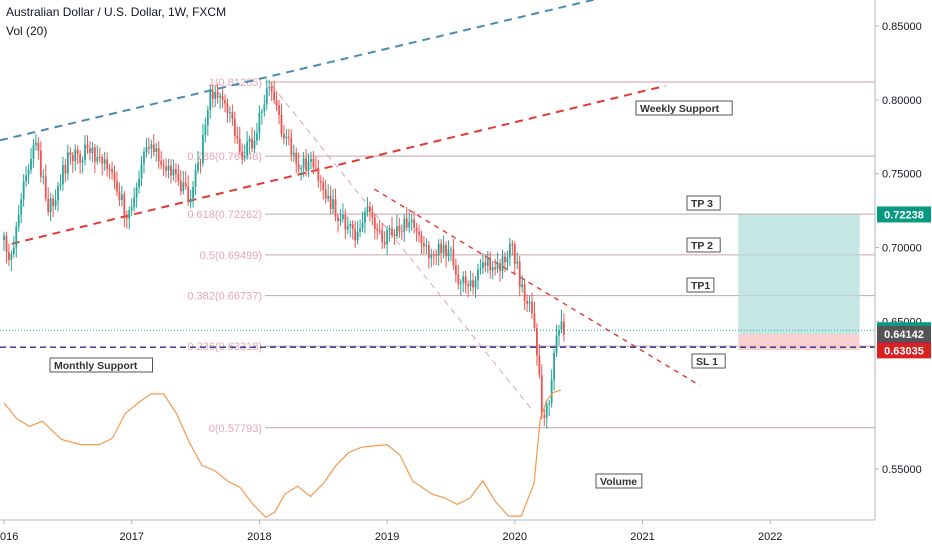 Image resolution: width=932 pixels, height=555 pixels. I want to click on annotation-tp1-box, so click(700, 285).